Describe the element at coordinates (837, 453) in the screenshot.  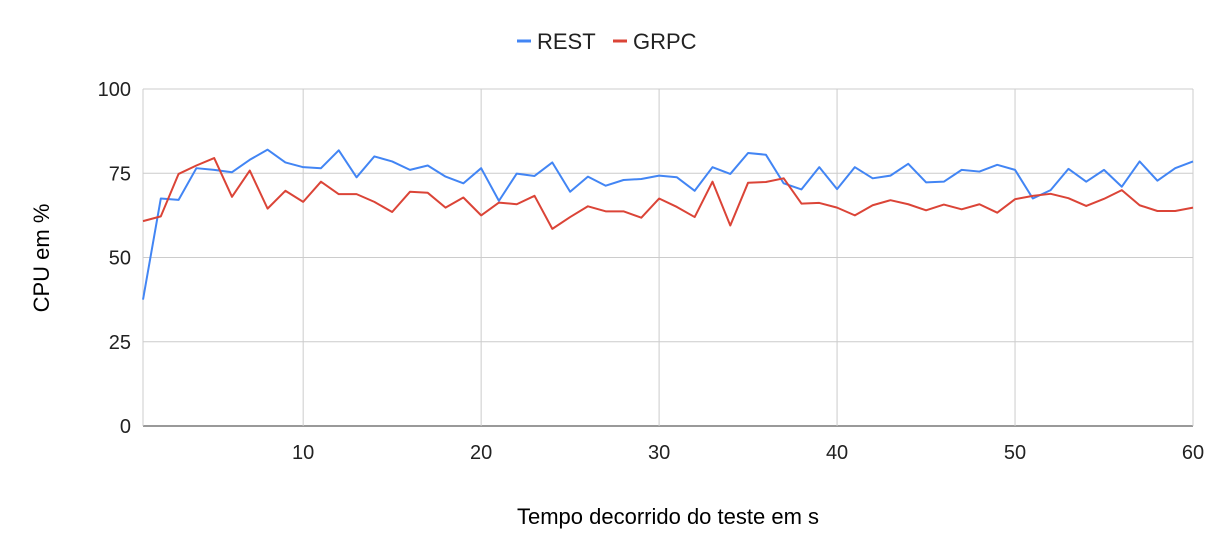
I see `x-tick-label: 40` at that location.